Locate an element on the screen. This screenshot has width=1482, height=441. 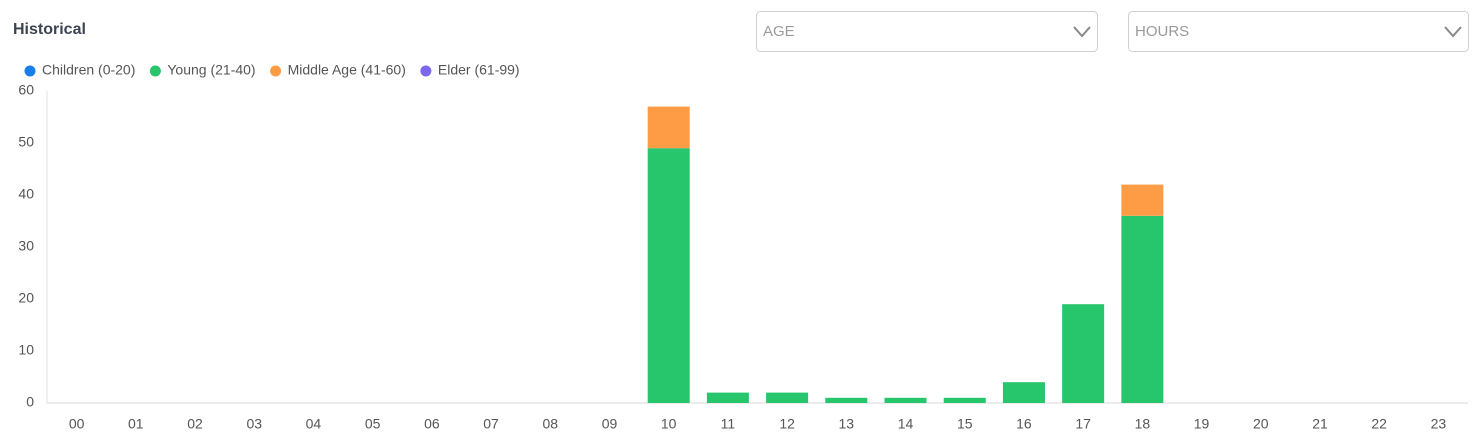
x-tick-label: 13 is located at coordinates (847, 424).